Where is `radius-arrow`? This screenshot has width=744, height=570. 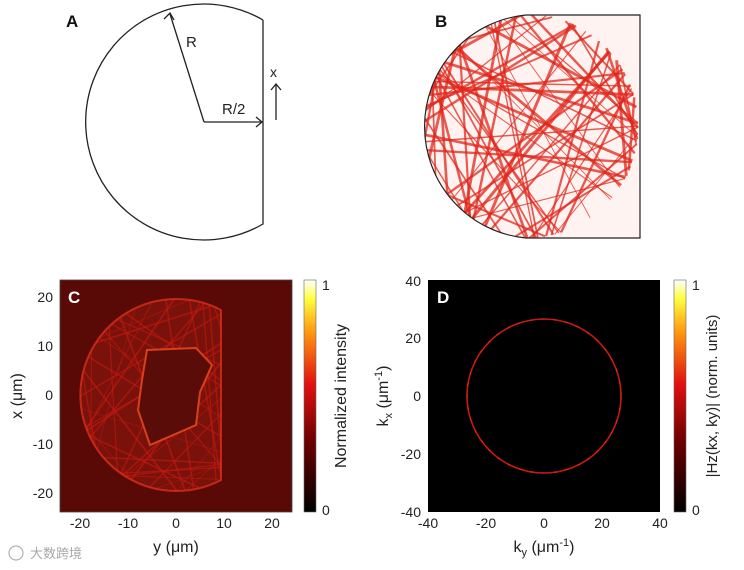
radius-arrow is located at coordinates (187, 68).